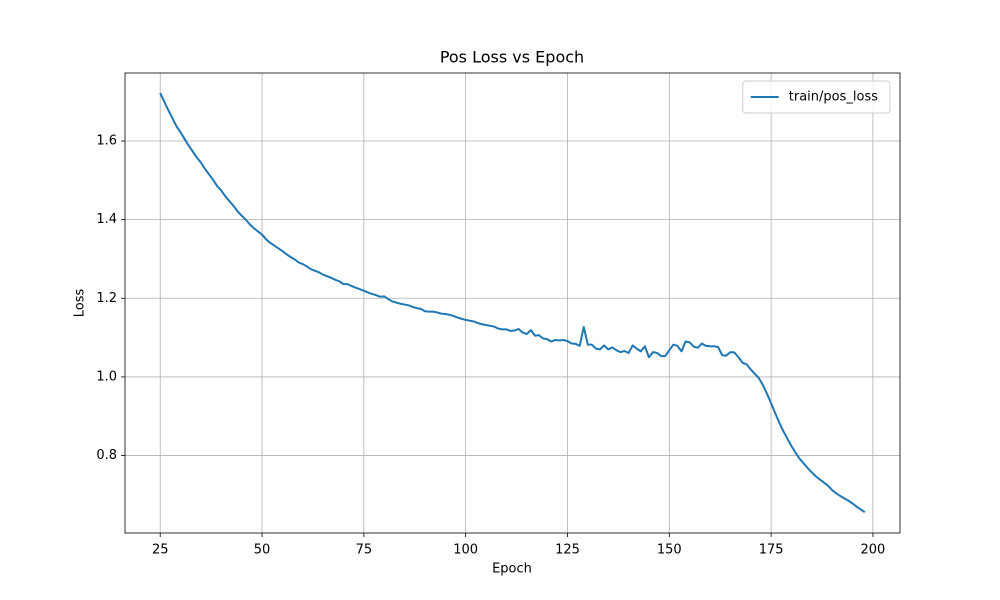  What do you see at coordinates (567, 550) in the screenshot?
I see `x-tick-label: 125` at bounding box center [567, 550].